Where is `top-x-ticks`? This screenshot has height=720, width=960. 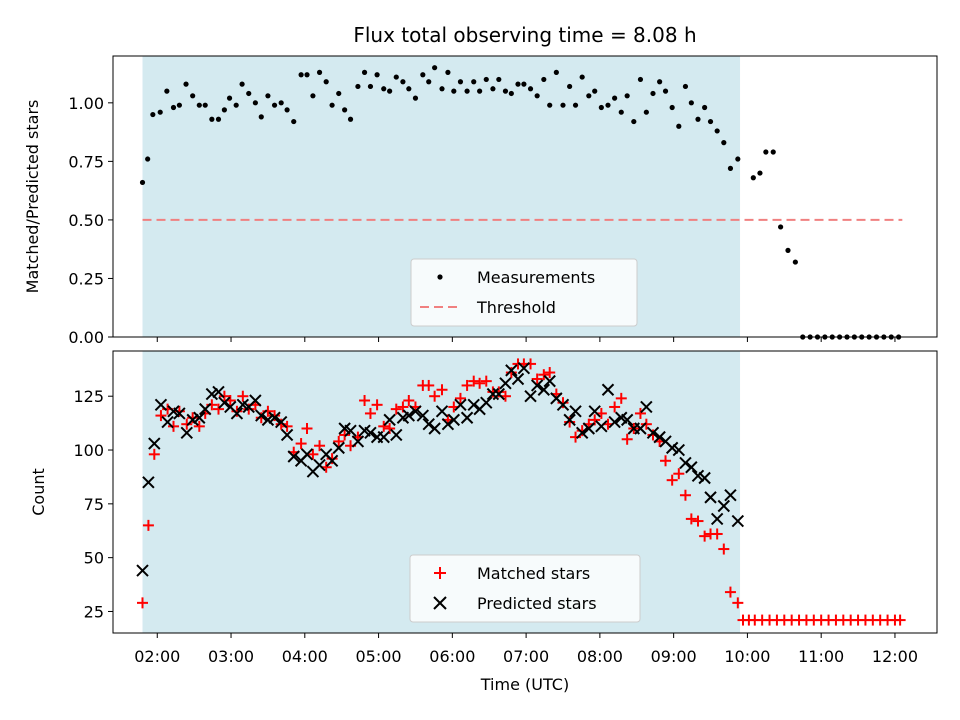 top-x-ticks is located at coordinates (526, 339).